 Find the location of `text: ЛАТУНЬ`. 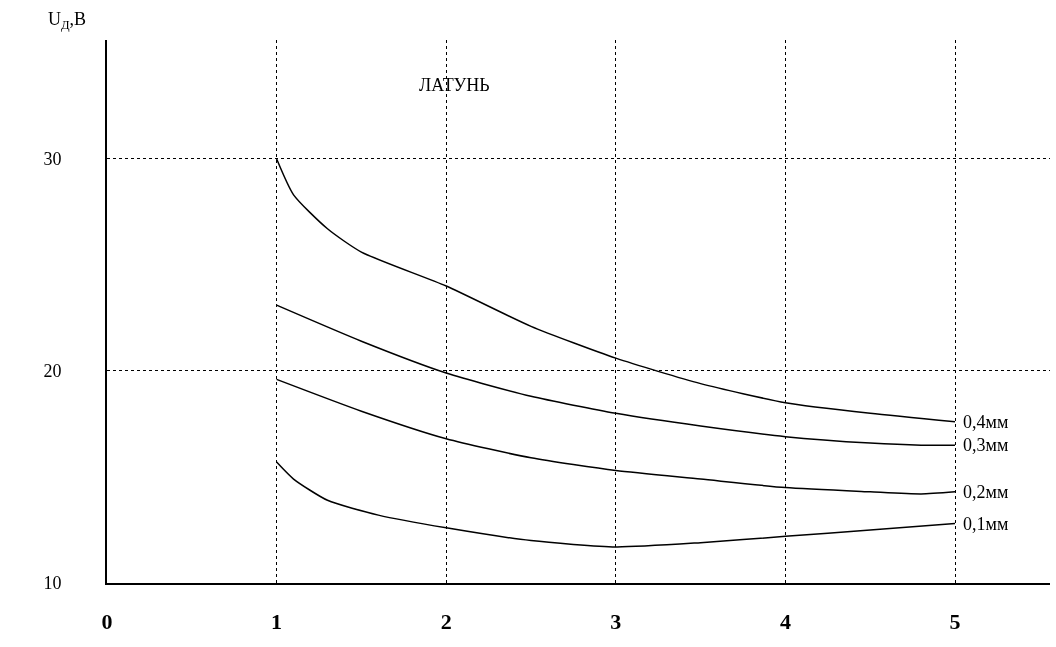

text: ЛАТУНЬ is located at coordinates (454, 85).